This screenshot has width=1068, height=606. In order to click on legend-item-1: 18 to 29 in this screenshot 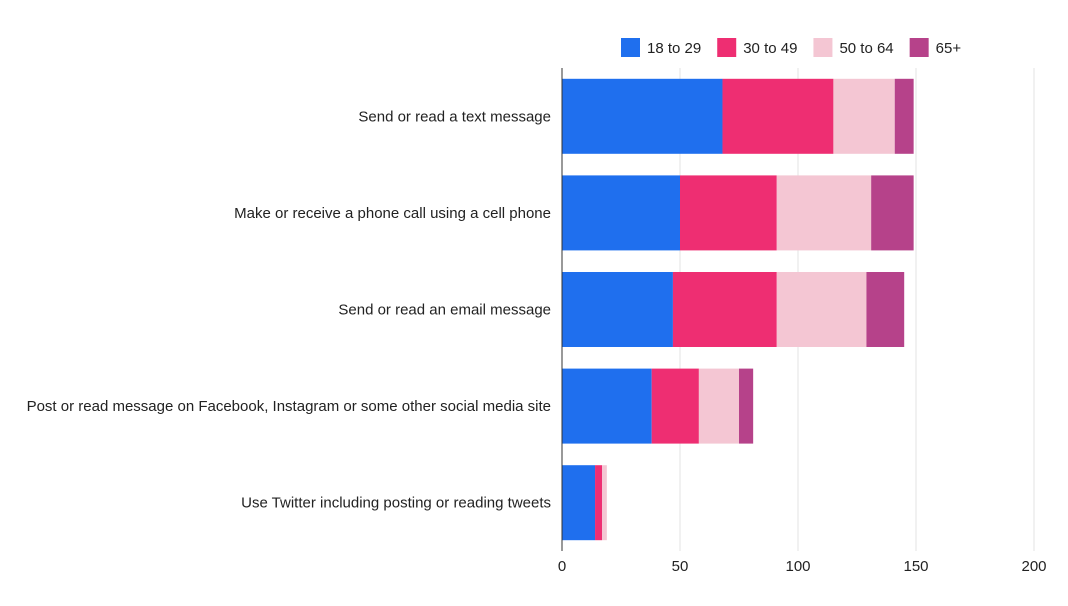, I will do `click(661, 47)`.